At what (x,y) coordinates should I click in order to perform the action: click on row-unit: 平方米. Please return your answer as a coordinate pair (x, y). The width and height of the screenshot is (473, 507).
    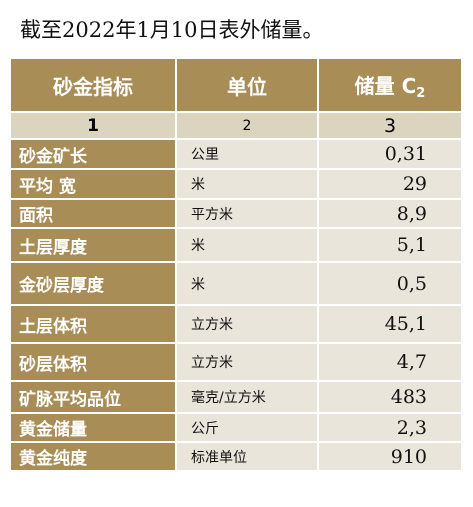
    Looking at the image, I should click on (248, 214).